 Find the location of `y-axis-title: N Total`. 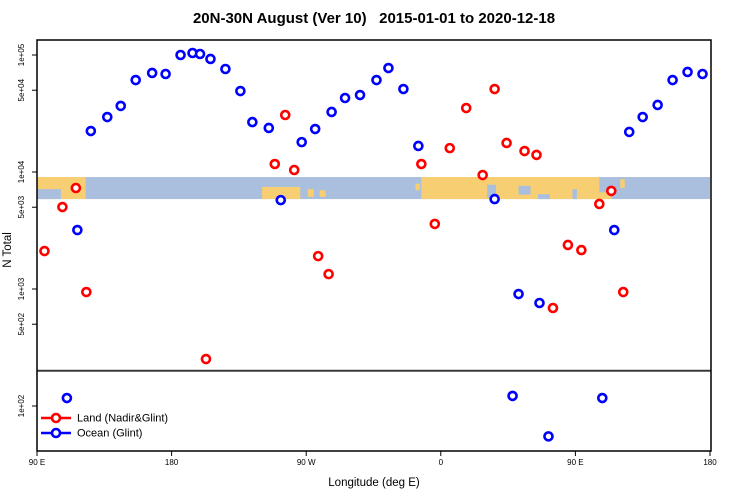

y-axis-title: N Total is located at coordinates (8, 250).